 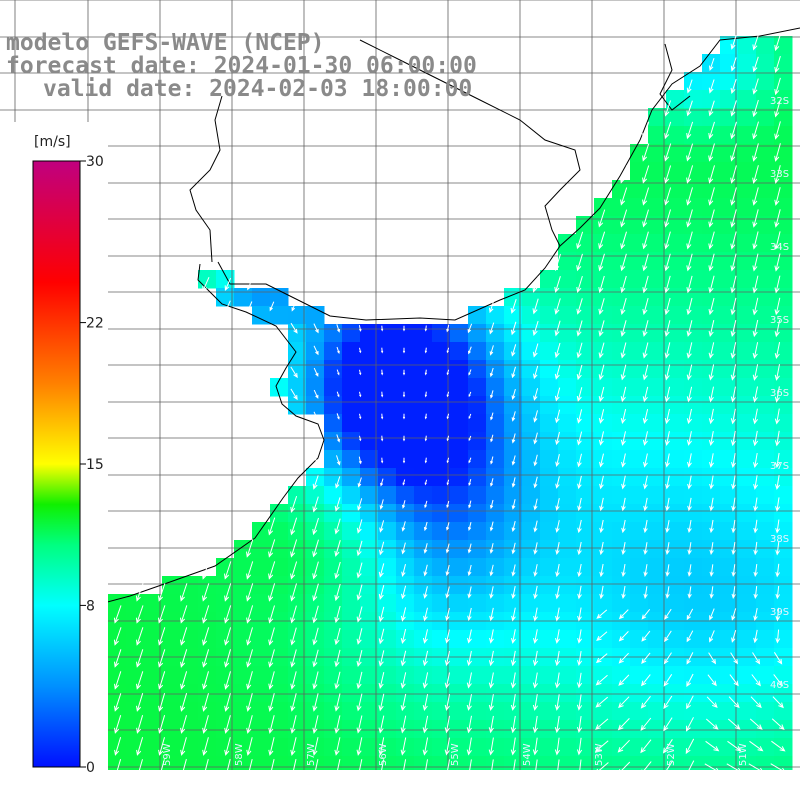 I want to click on latitude-label: 37S, so click(x=779, y=466).